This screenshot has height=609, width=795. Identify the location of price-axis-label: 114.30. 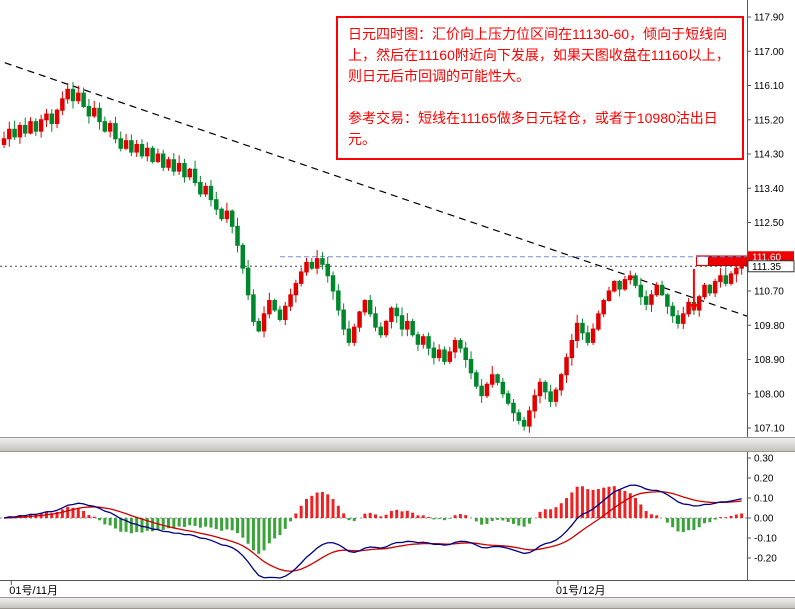
(769, 155).